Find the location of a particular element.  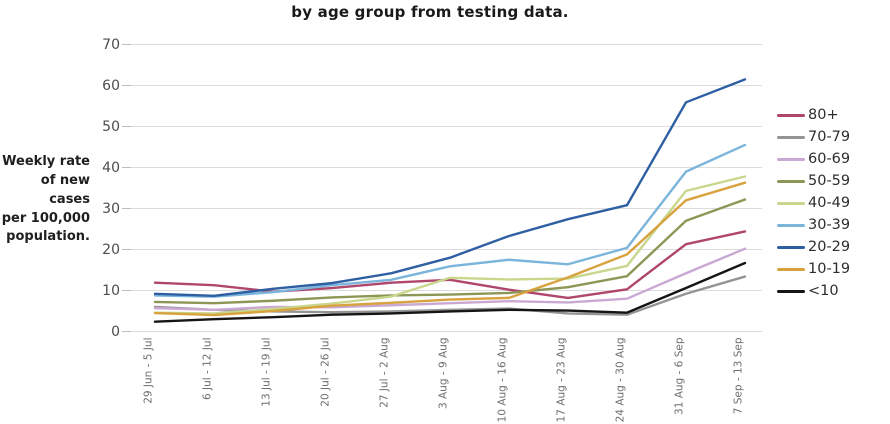

legend-label: 30-39 is located at coordinates (829, 224).